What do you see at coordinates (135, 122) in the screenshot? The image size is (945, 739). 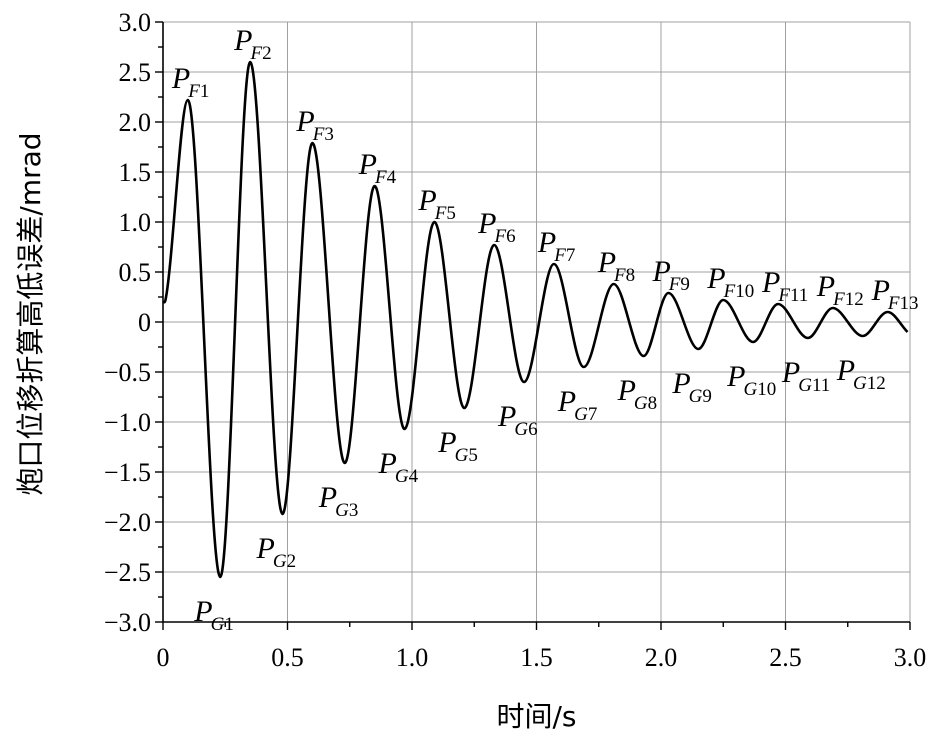 I see `y-tick-label: 2.0` at bounding box center [135, 122].